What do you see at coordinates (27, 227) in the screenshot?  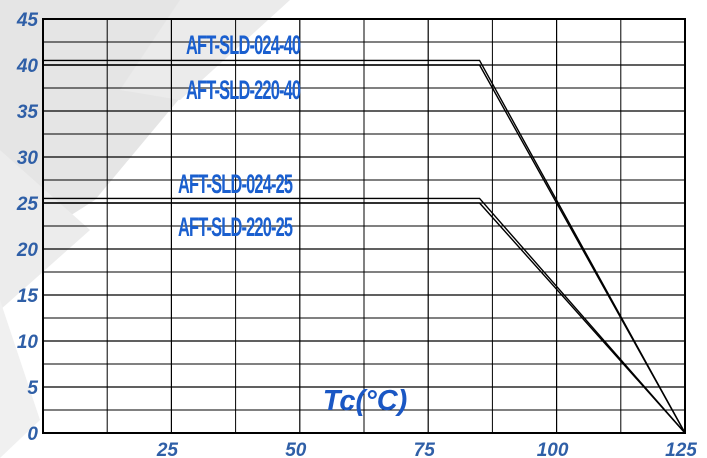 I see `y-tick-labels: 0 5 10 15 20 25 30 35 40 45` at bounding box center [27, 227].